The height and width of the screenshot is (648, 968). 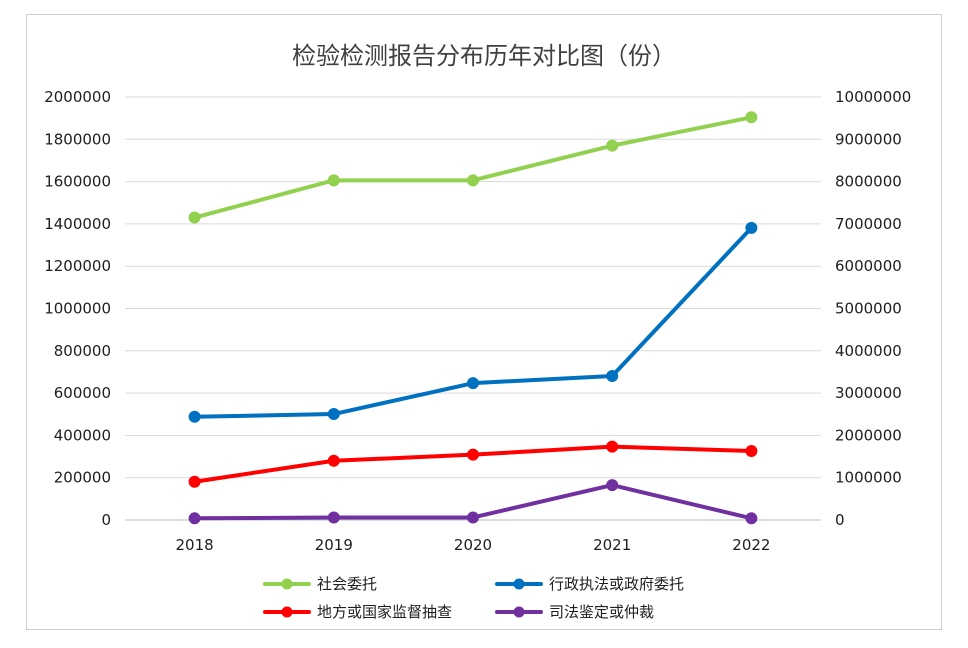 I want to click on legend-item: 社会委托, so click(x=320, y=584).